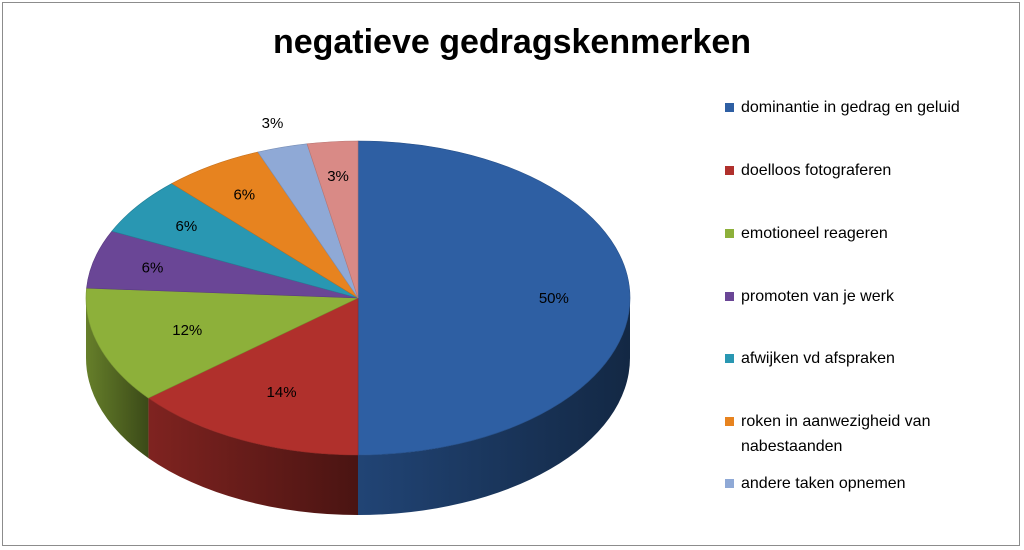  I want to click on legend-item: emotioneel reageren, so click(863, 233).